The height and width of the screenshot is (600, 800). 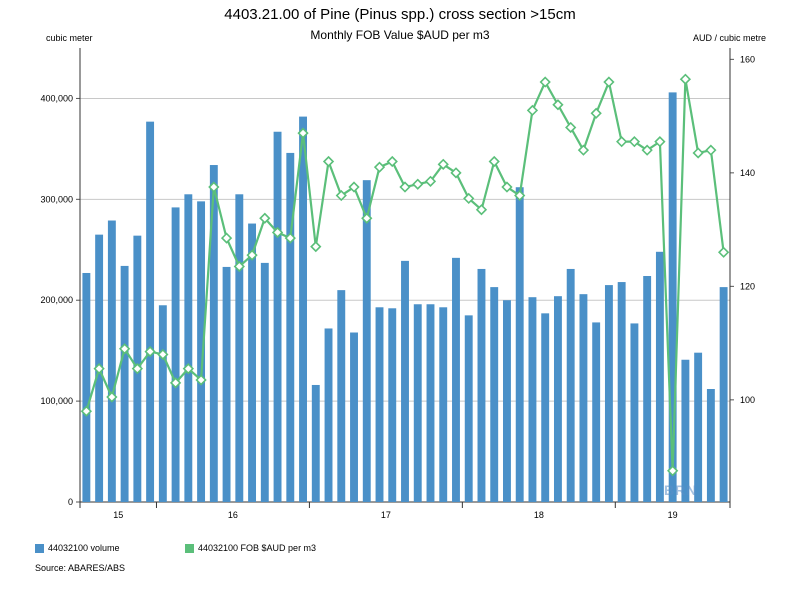 What do you see at coordinates (70, 502) in the screenshot?
I see `left-axis-tick-label: 0` at bounding box center [70, 502].